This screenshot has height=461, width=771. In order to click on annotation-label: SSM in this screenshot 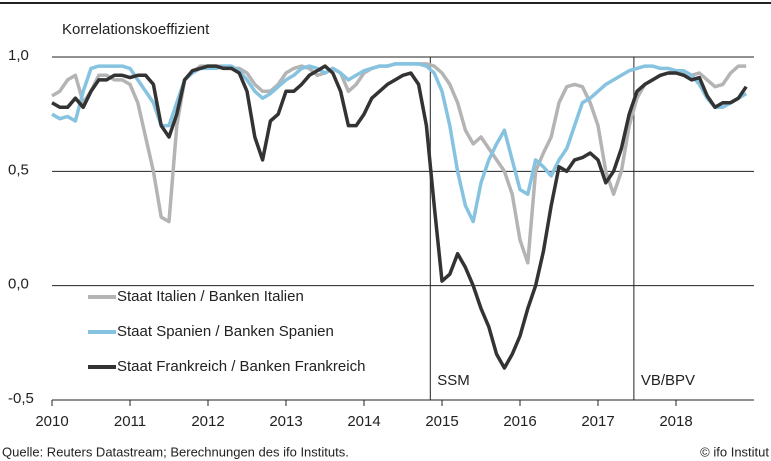, I will do `click(453, 380)`.